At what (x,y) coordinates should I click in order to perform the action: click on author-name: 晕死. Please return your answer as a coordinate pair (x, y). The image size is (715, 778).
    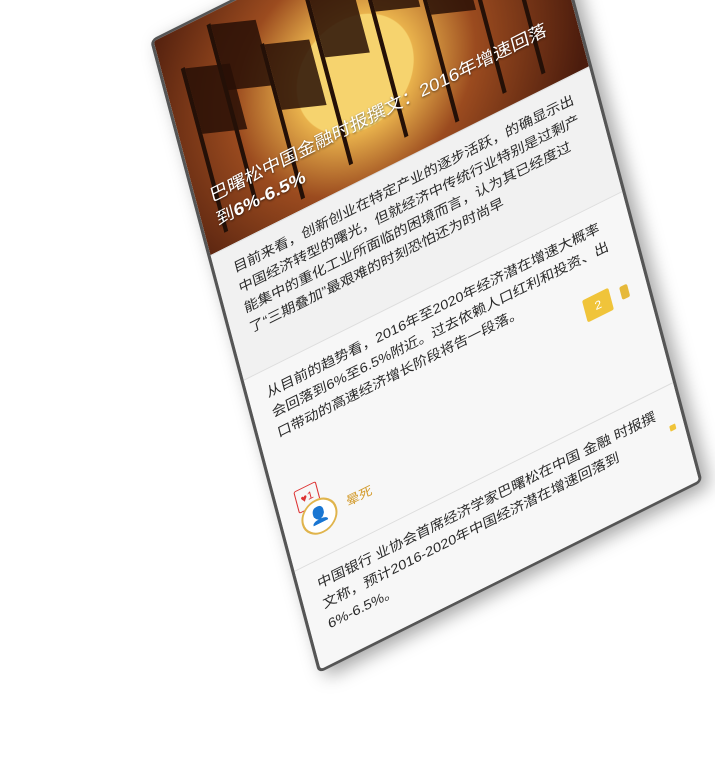
    Looking at the image, I should click on (359, 495).